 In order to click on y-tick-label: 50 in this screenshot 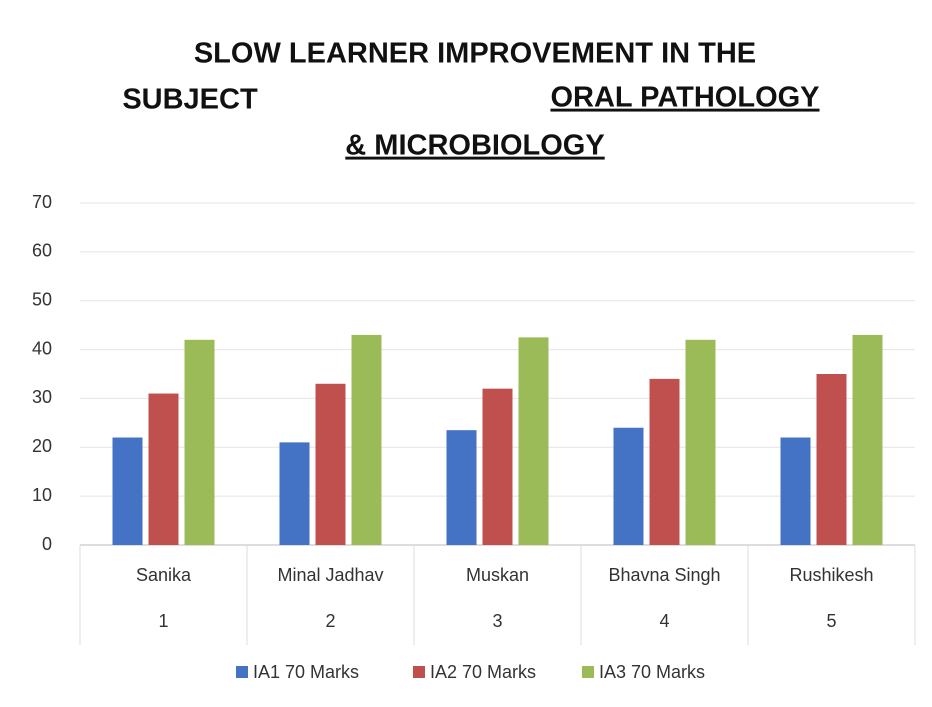, I will do `click(42, 299)`.